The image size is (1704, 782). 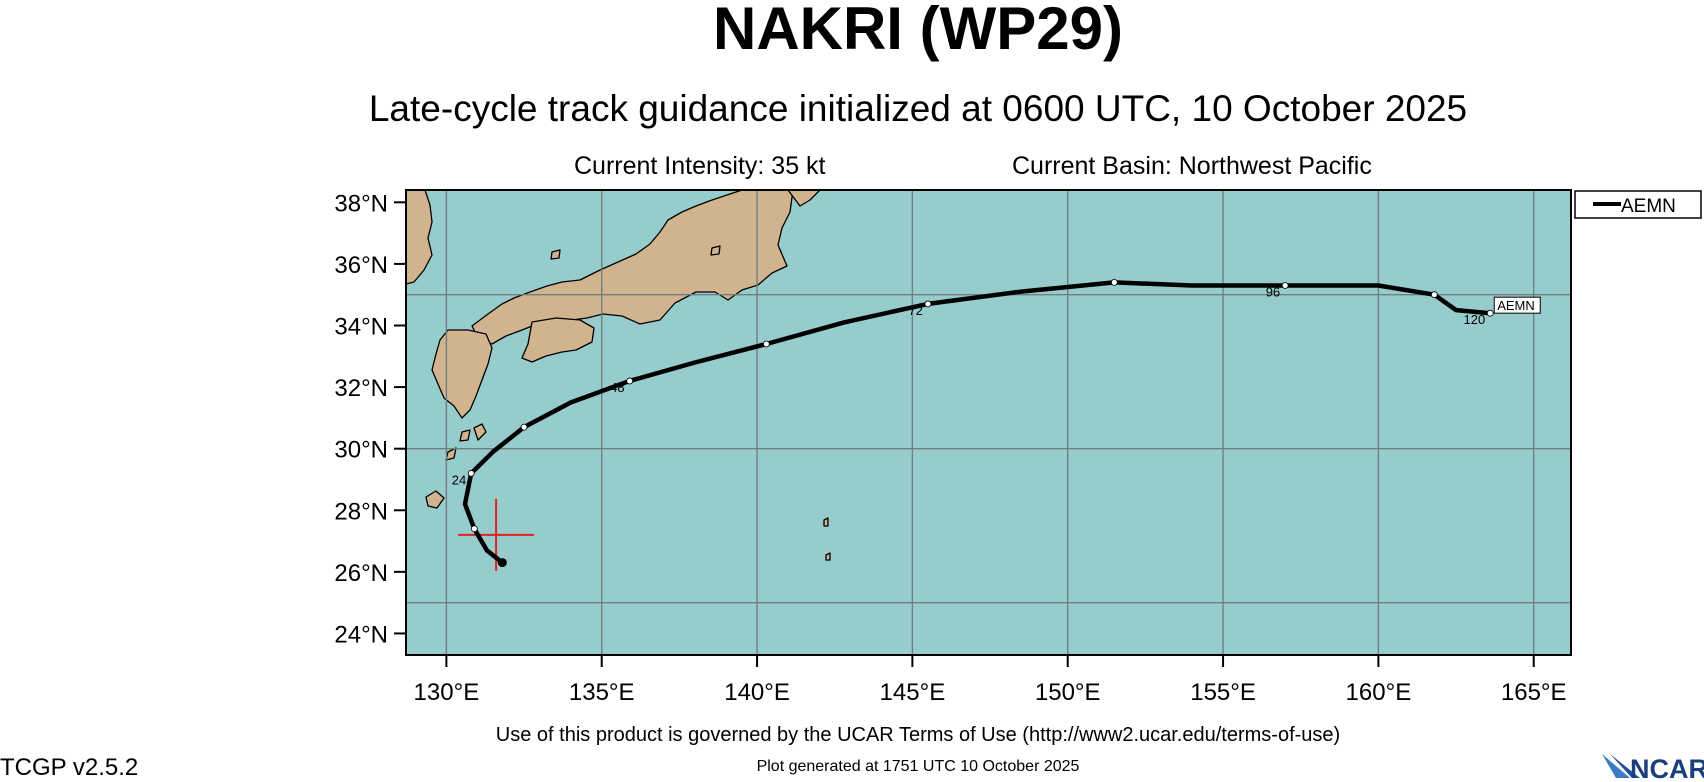 I want to click on forecast-hour-label: 72, so click(x=915, y=310).